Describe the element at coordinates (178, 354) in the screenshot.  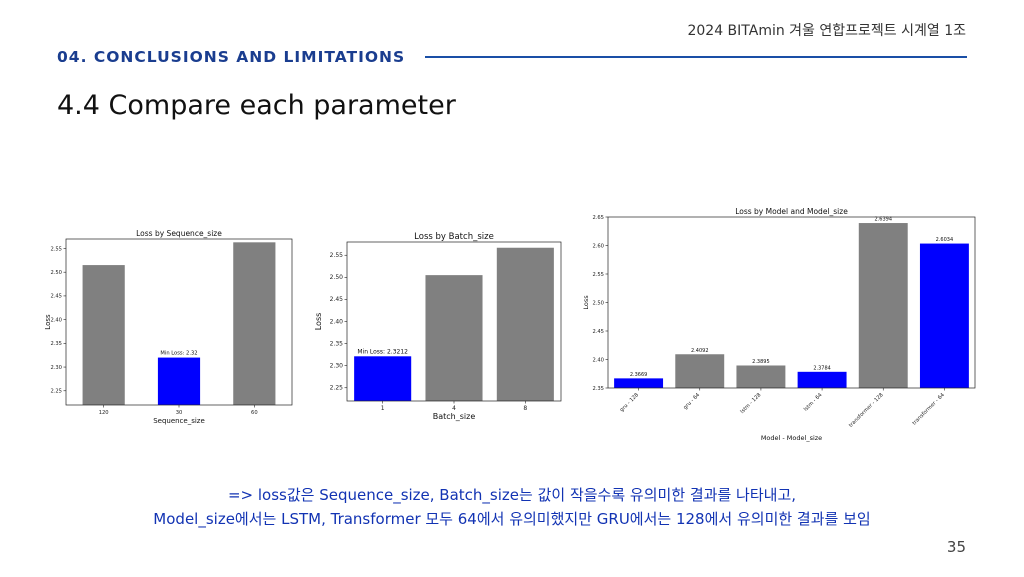
I see `min-loss-annotation: Min Loss: 2.32` at that location.